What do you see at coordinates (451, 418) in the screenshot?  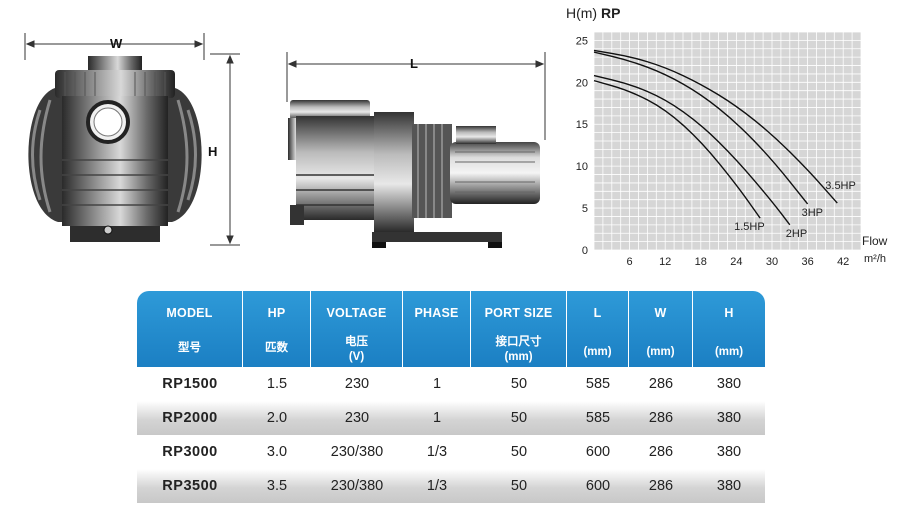 I see `table-row: RP2000 2.0 230 1 50 585 286 380` at bounding box center [451, 418].